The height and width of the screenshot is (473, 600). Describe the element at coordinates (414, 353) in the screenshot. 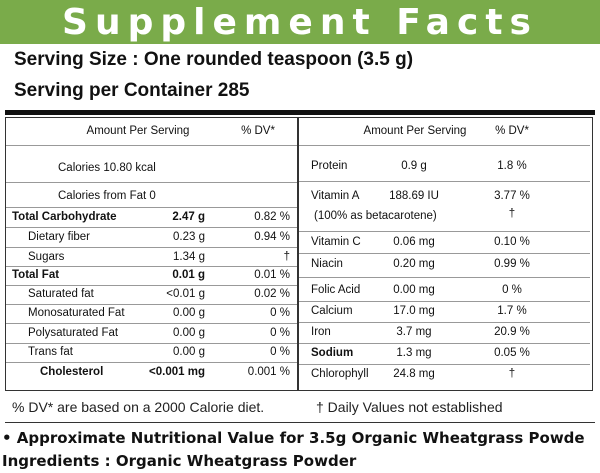

I see `nutrient-amount: 1.3 mg` at that location.